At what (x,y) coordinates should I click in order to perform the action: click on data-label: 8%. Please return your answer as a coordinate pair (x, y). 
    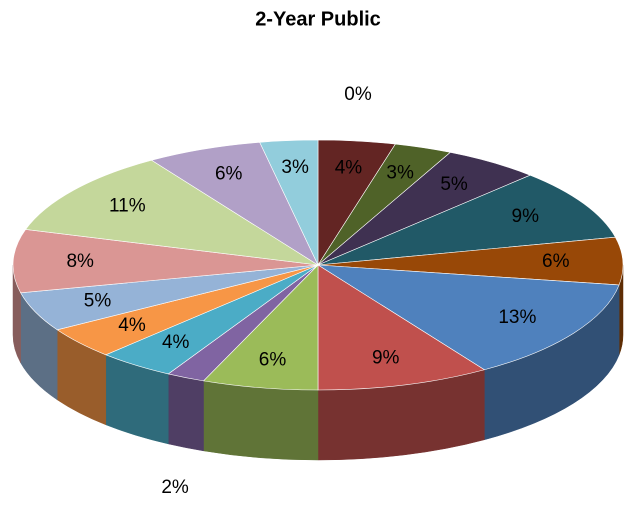
    Looking at the image, I should click on (80, 261).